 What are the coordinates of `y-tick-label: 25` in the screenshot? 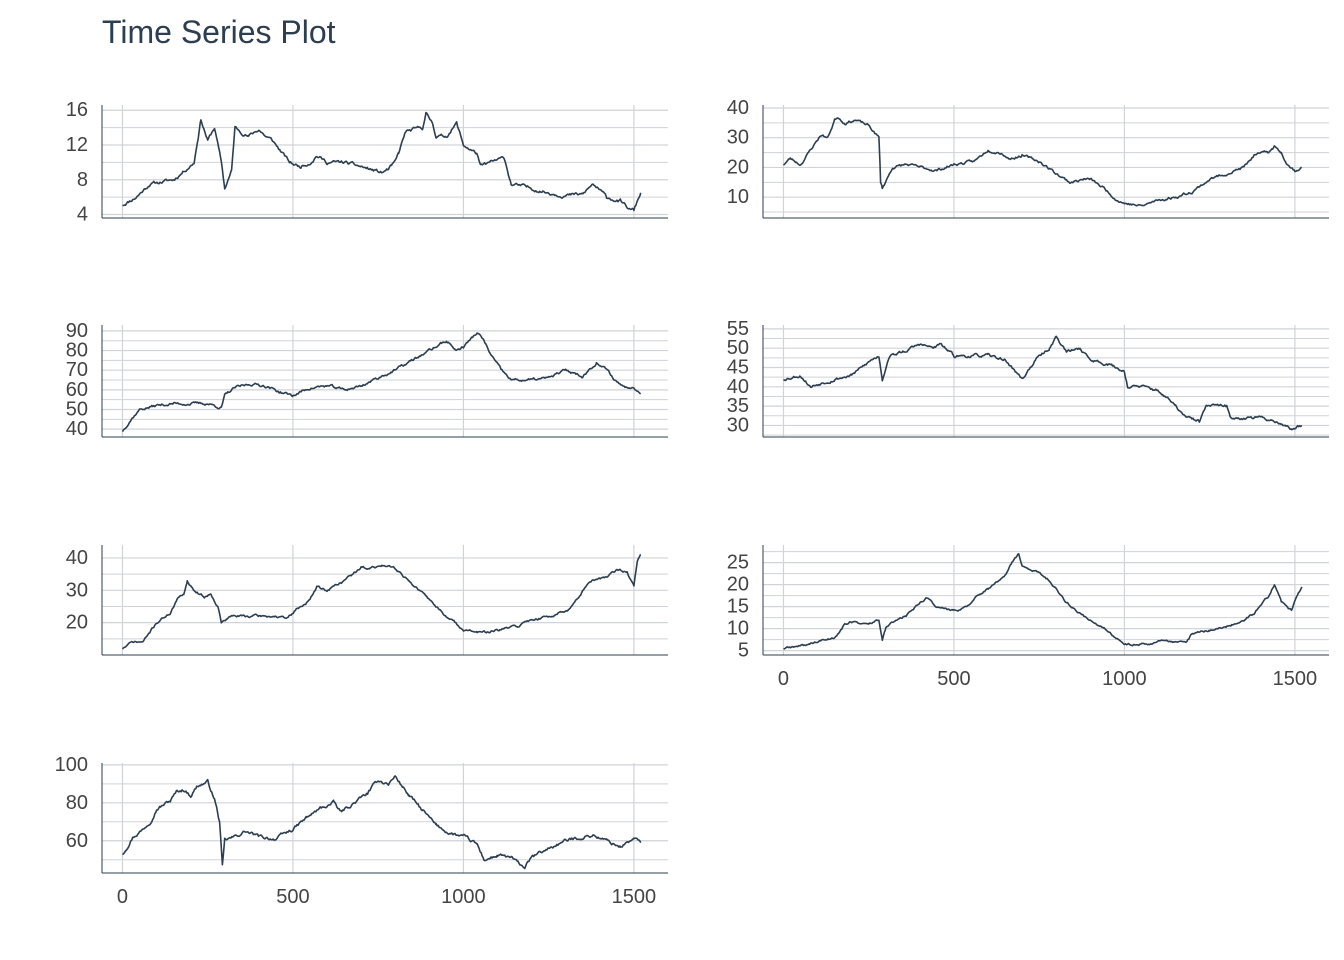 It's located at (738, 563).